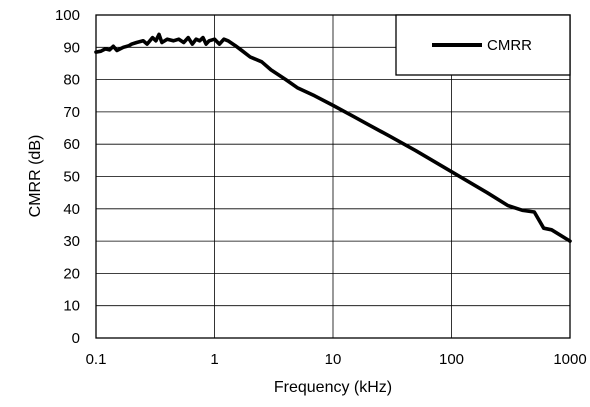  What do you see at coordinates (539, 395) in the screenshot?
I see `watermark-csdn: CSDN @ltqshs` at bounding box center [539, 395].